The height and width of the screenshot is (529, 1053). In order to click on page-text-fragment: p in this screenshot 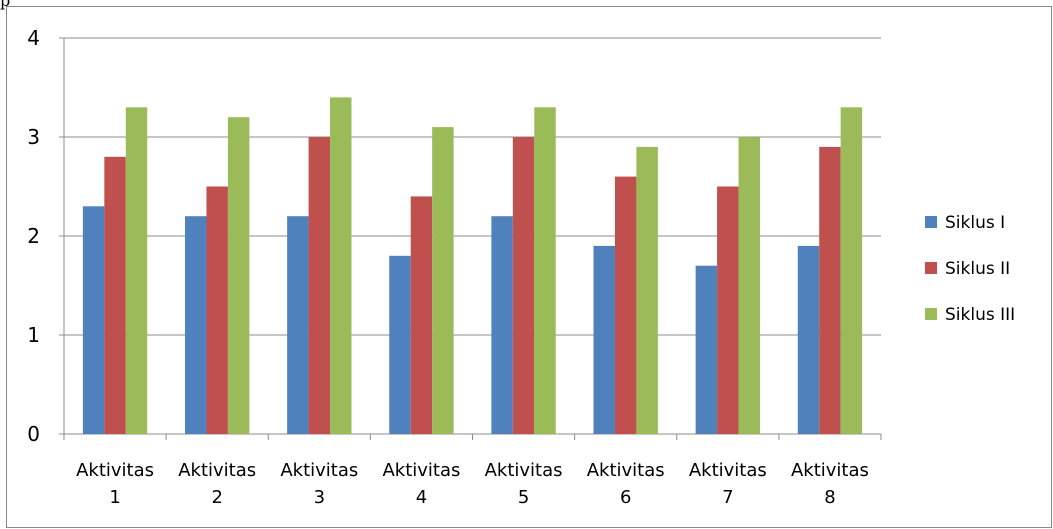, I will do `click(5, 5)`.